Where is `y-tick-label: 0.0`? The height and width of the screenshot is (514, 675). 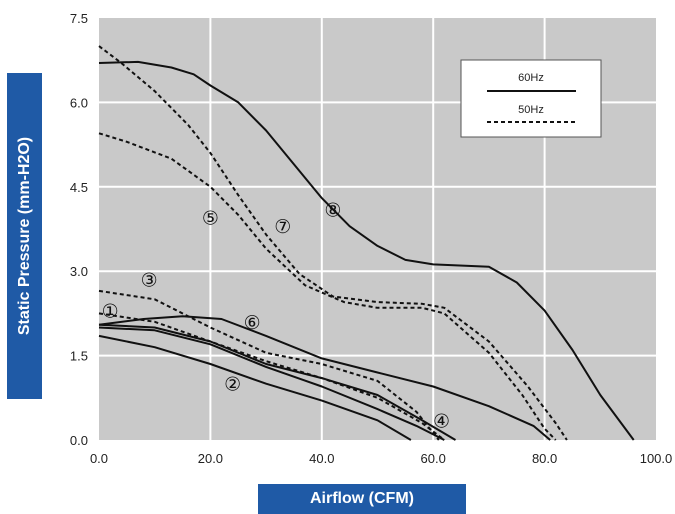
y-tick-label: 0.0 is located at coordinates (79, 440).